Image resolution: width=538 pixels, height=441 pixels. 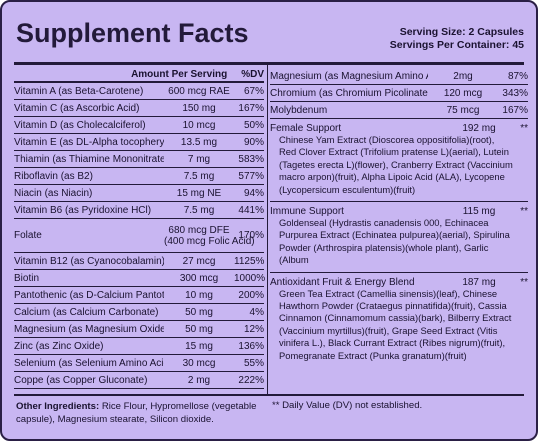 I want to click on amount: 7.5 mg, so click(x=199, y=210).